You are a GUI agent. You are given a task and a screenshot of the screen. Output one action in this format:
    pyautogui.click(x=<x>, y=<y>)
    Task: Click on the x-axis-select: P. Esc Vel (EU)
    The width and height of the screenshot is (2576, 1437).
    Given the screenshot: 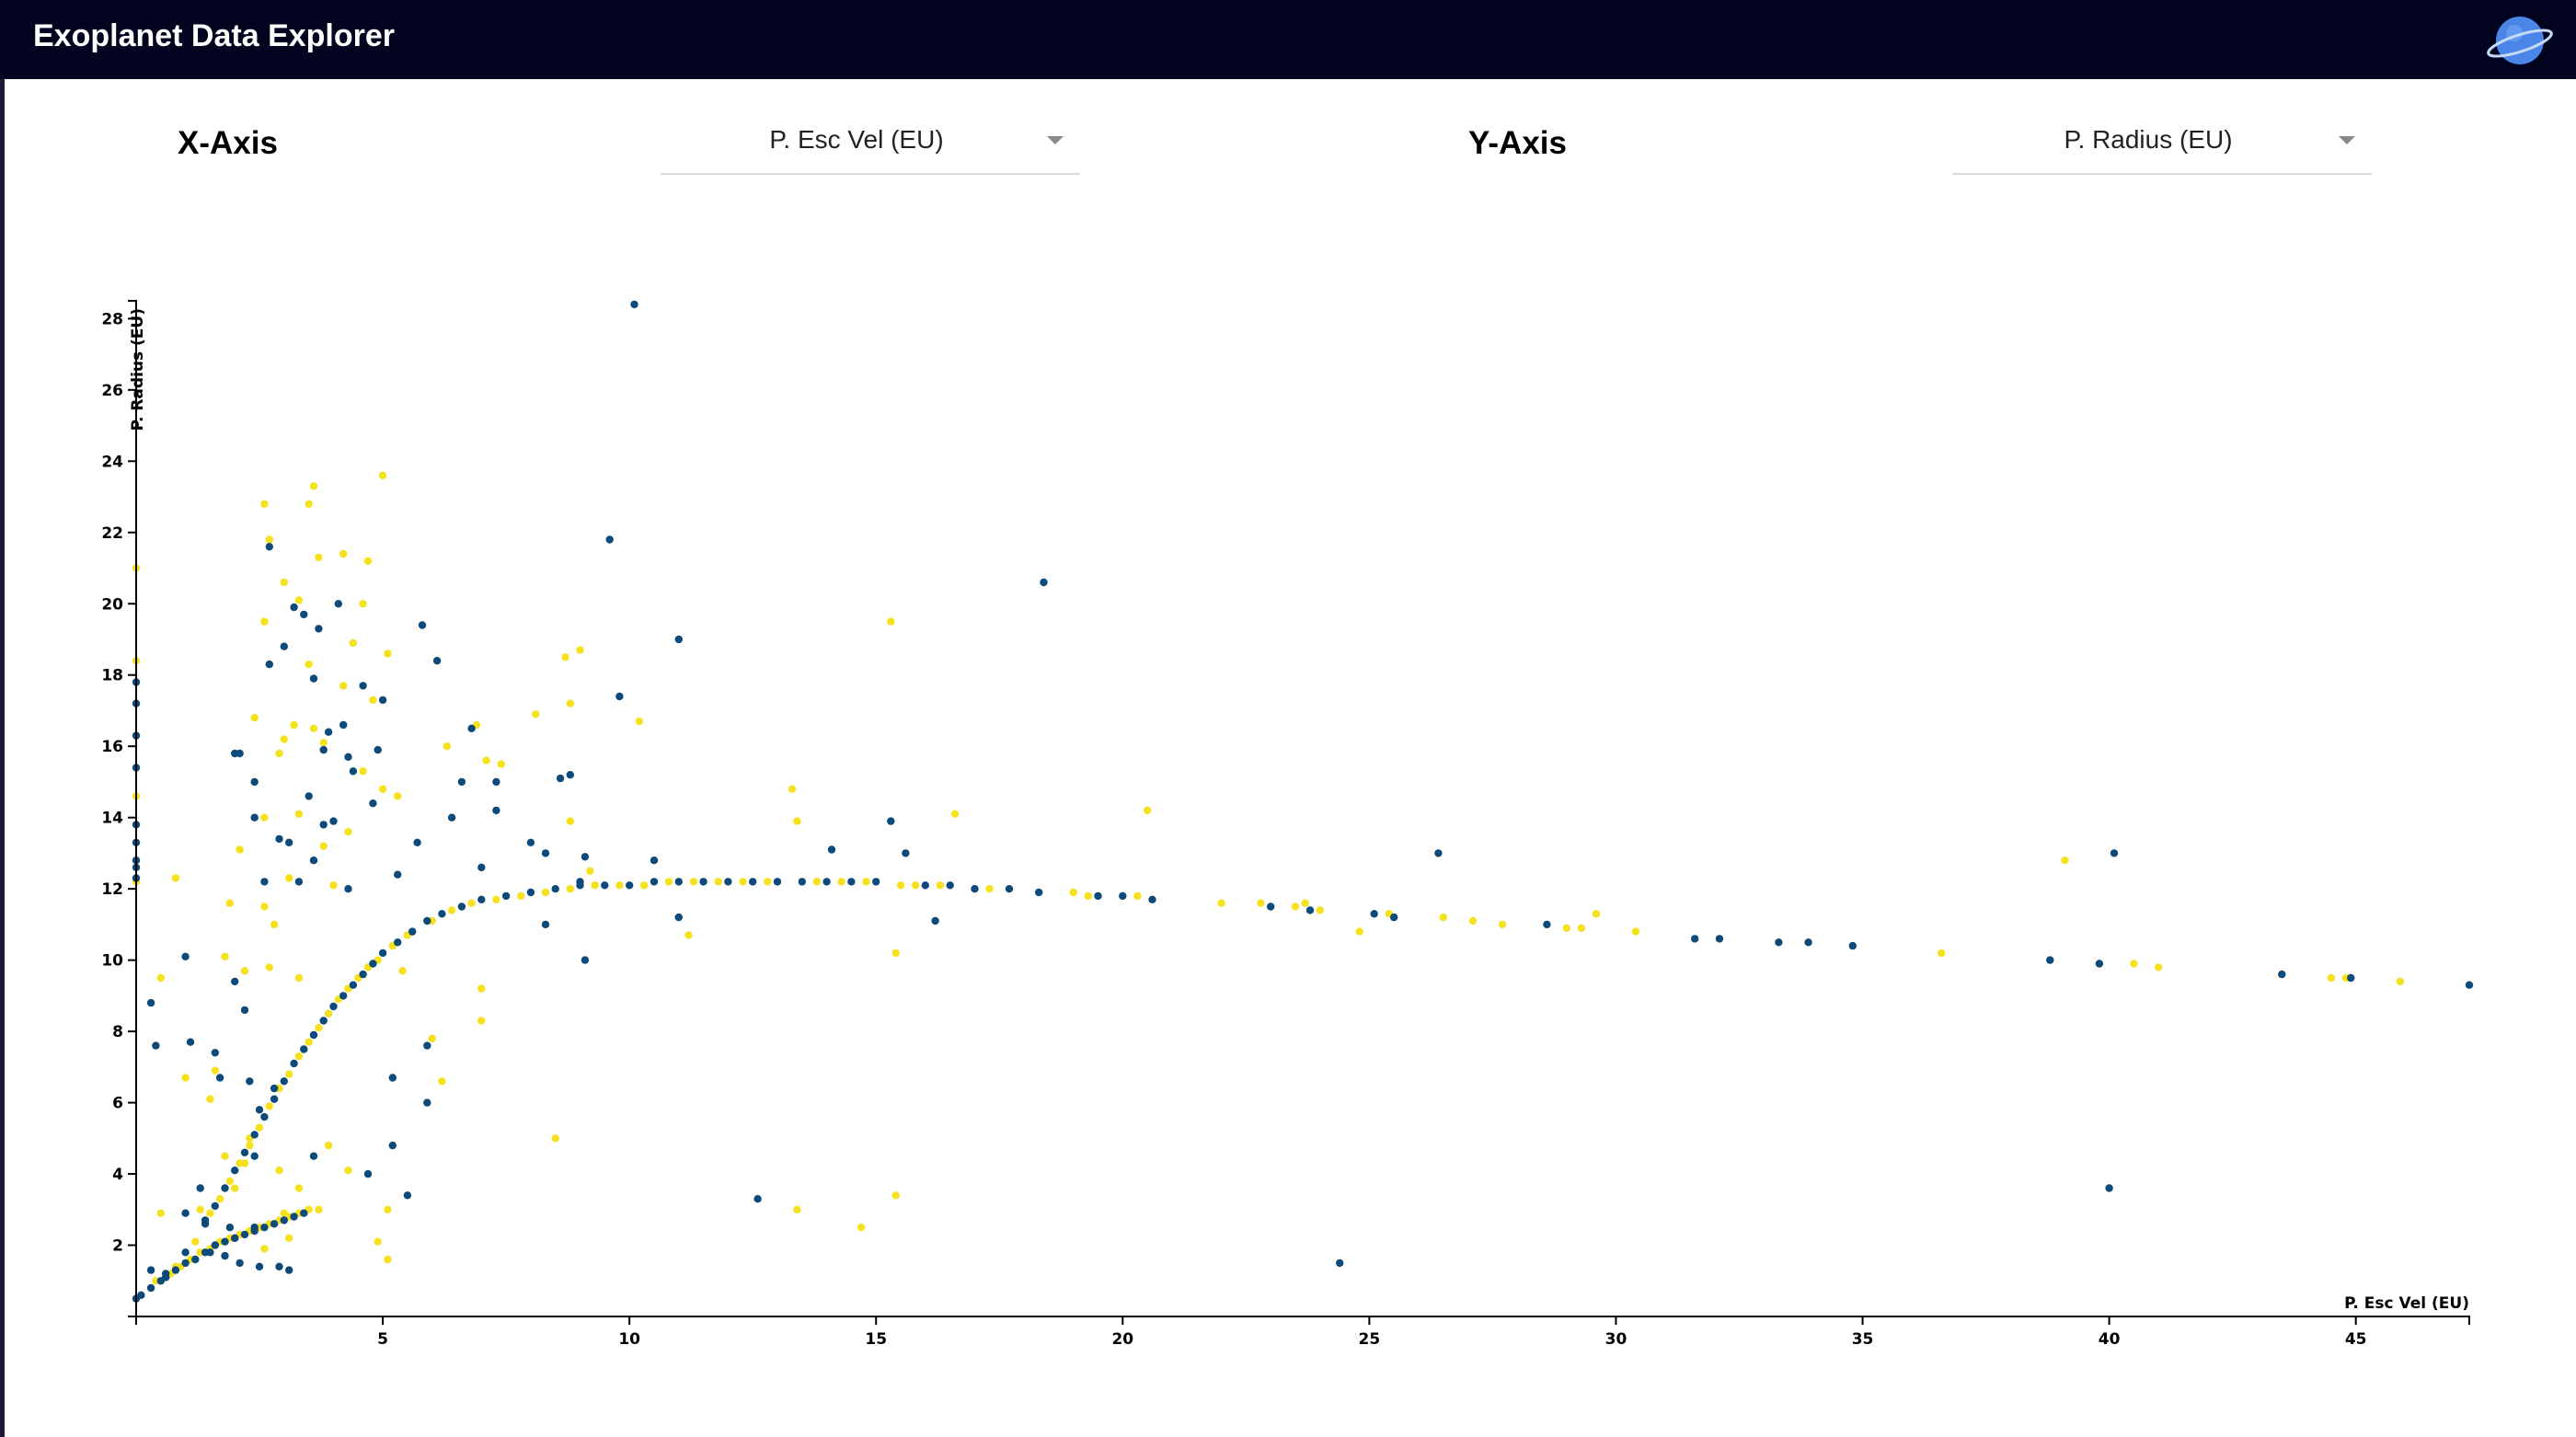 What is the action you would take?
    pyautogui.click(x=870, y=148)
    